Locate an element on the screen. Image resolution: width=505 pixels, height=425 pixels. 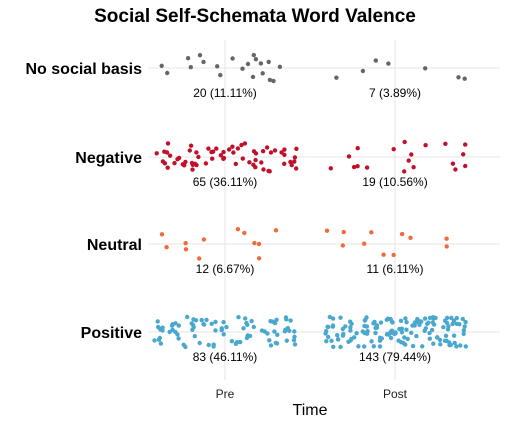
count-label-negative-pre: 65 (36.11%) is located at coordinates (225, 182).